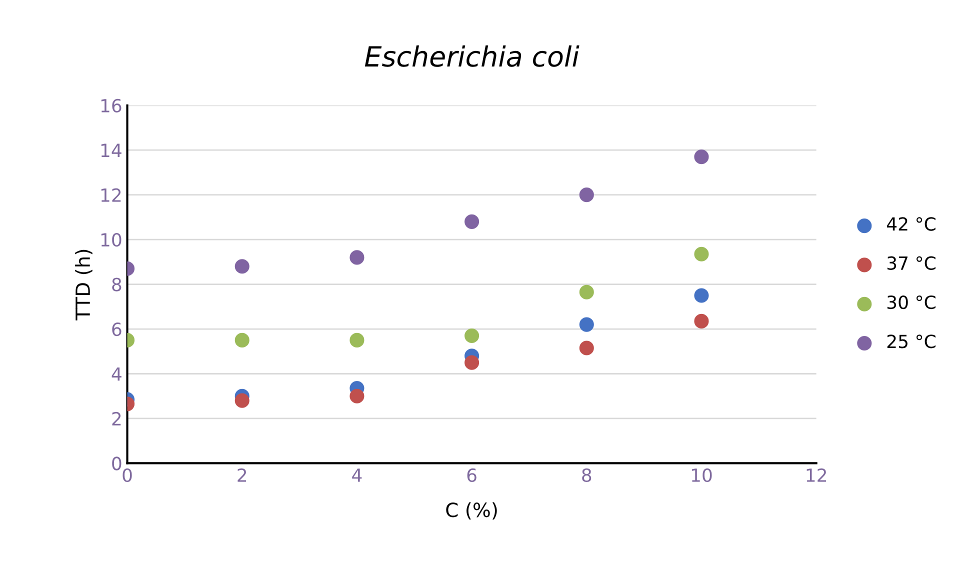 The image size is (957, 579). Describe the element at coordinates (911, 263) in the screenshot. I see `legend-label: 37 °C` at that location.